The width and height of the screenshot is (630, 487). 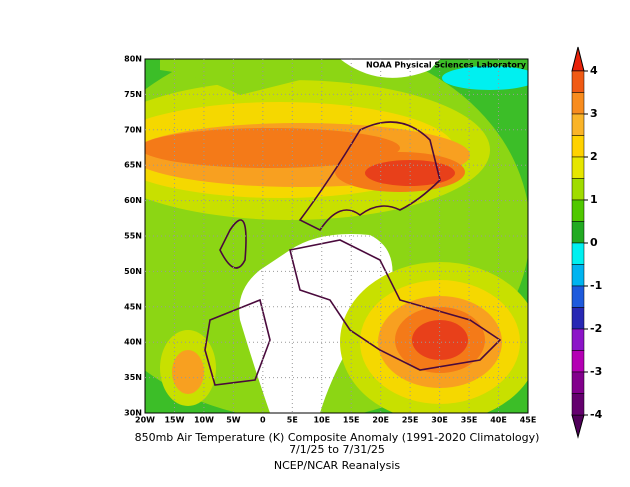 I want to click on y-tick-label: 40N, so click(x=133, y=342).